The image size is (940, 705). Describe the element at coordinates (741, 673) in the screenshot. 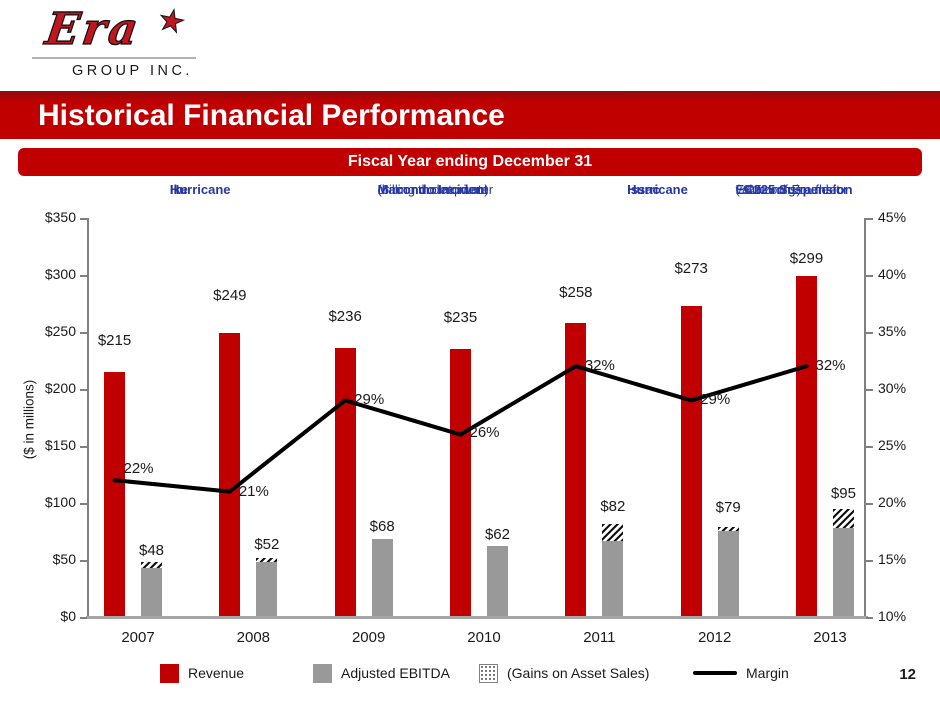

I see `legend-item-margin: Margin` at that location.